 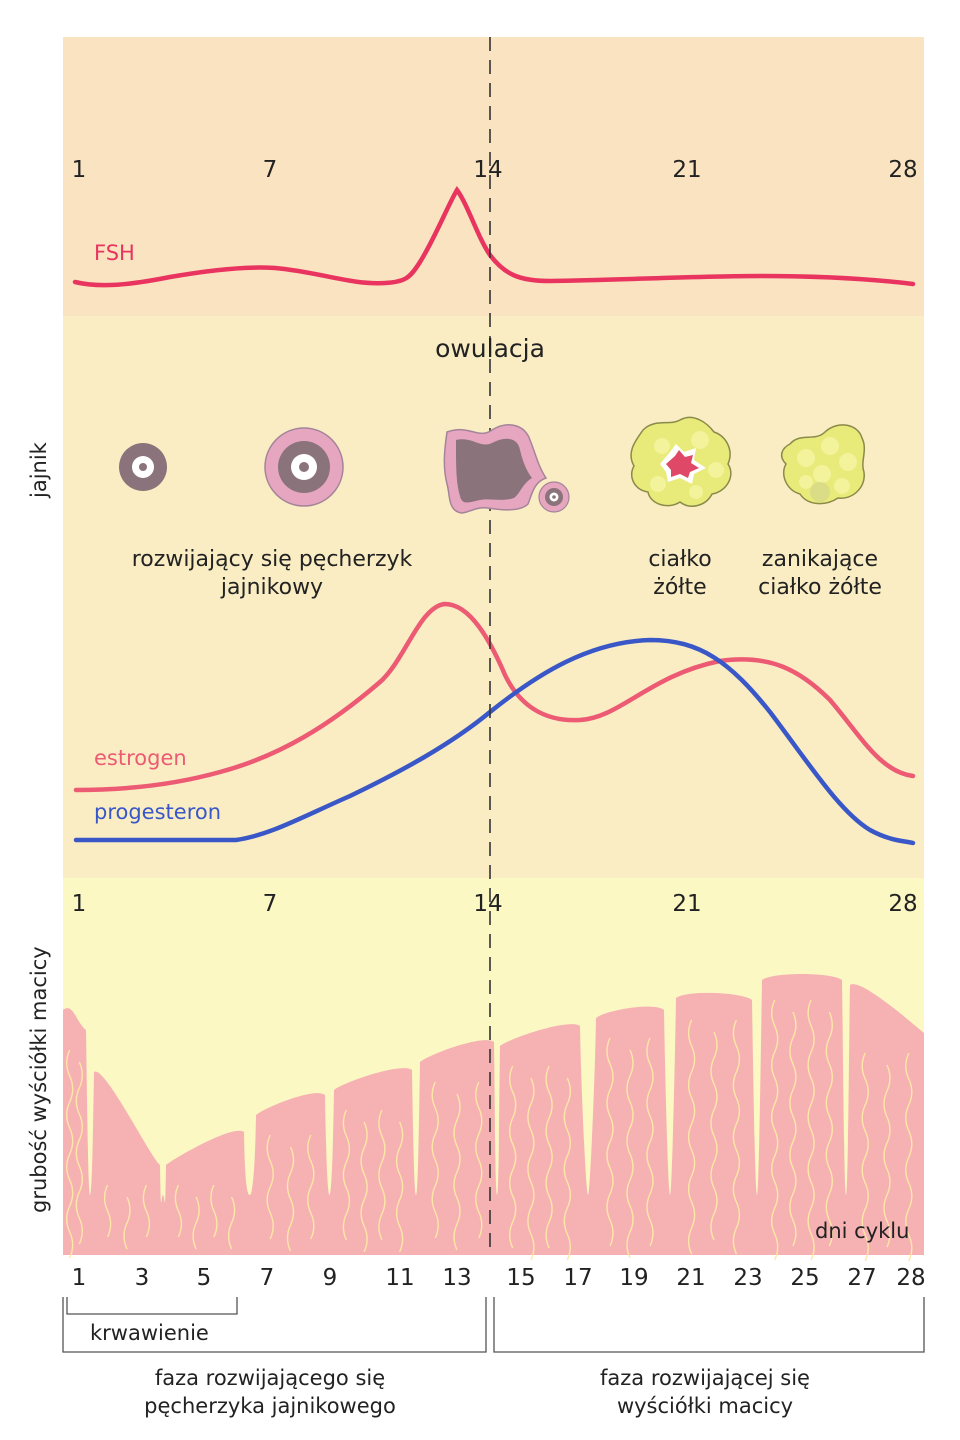 What do you see at coordinates (272, 587) in the screenshot?
I see `follicle-label-line2: jajnikowy` at bounding box center [272, 587].